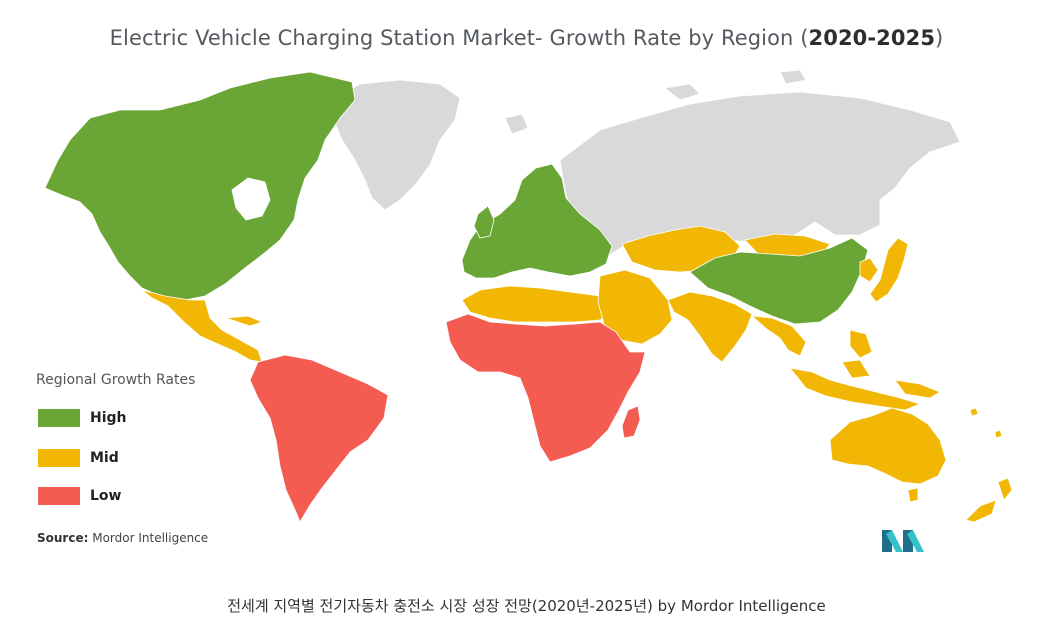 This screenshot has height=634, width=1053. What do you see at coordinates (537, 304) in the screenshot?
I see `region-north-africa` at bounding box center [537, 304].